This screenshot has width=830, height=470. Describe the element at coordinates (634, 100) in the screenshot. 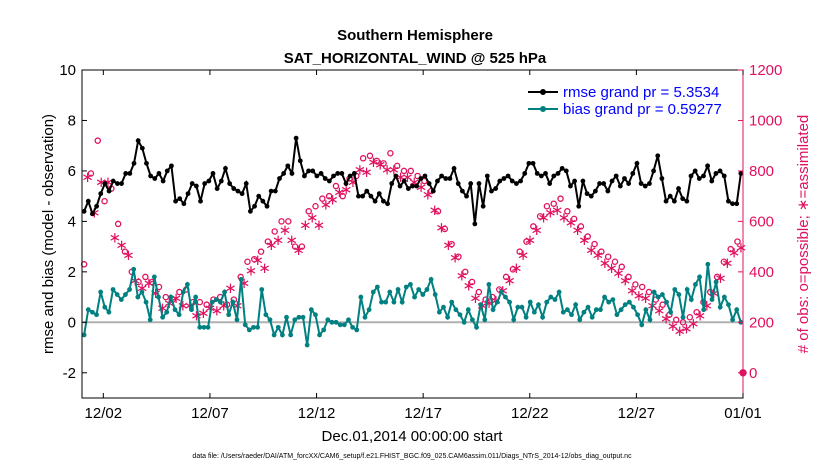

I see `legend-box` at that location.